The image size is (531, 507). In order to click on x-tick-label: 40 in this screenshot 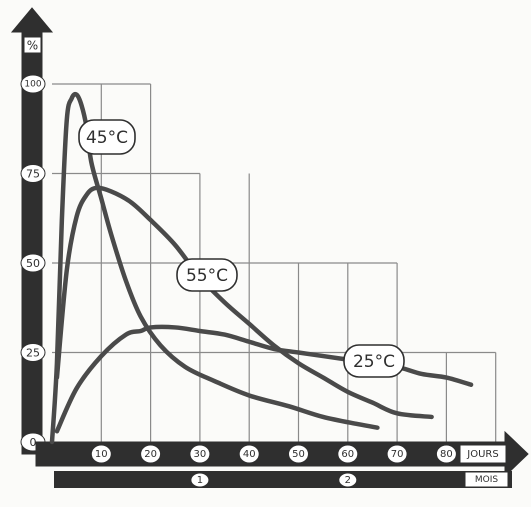, I will do `click(249, 454)`.